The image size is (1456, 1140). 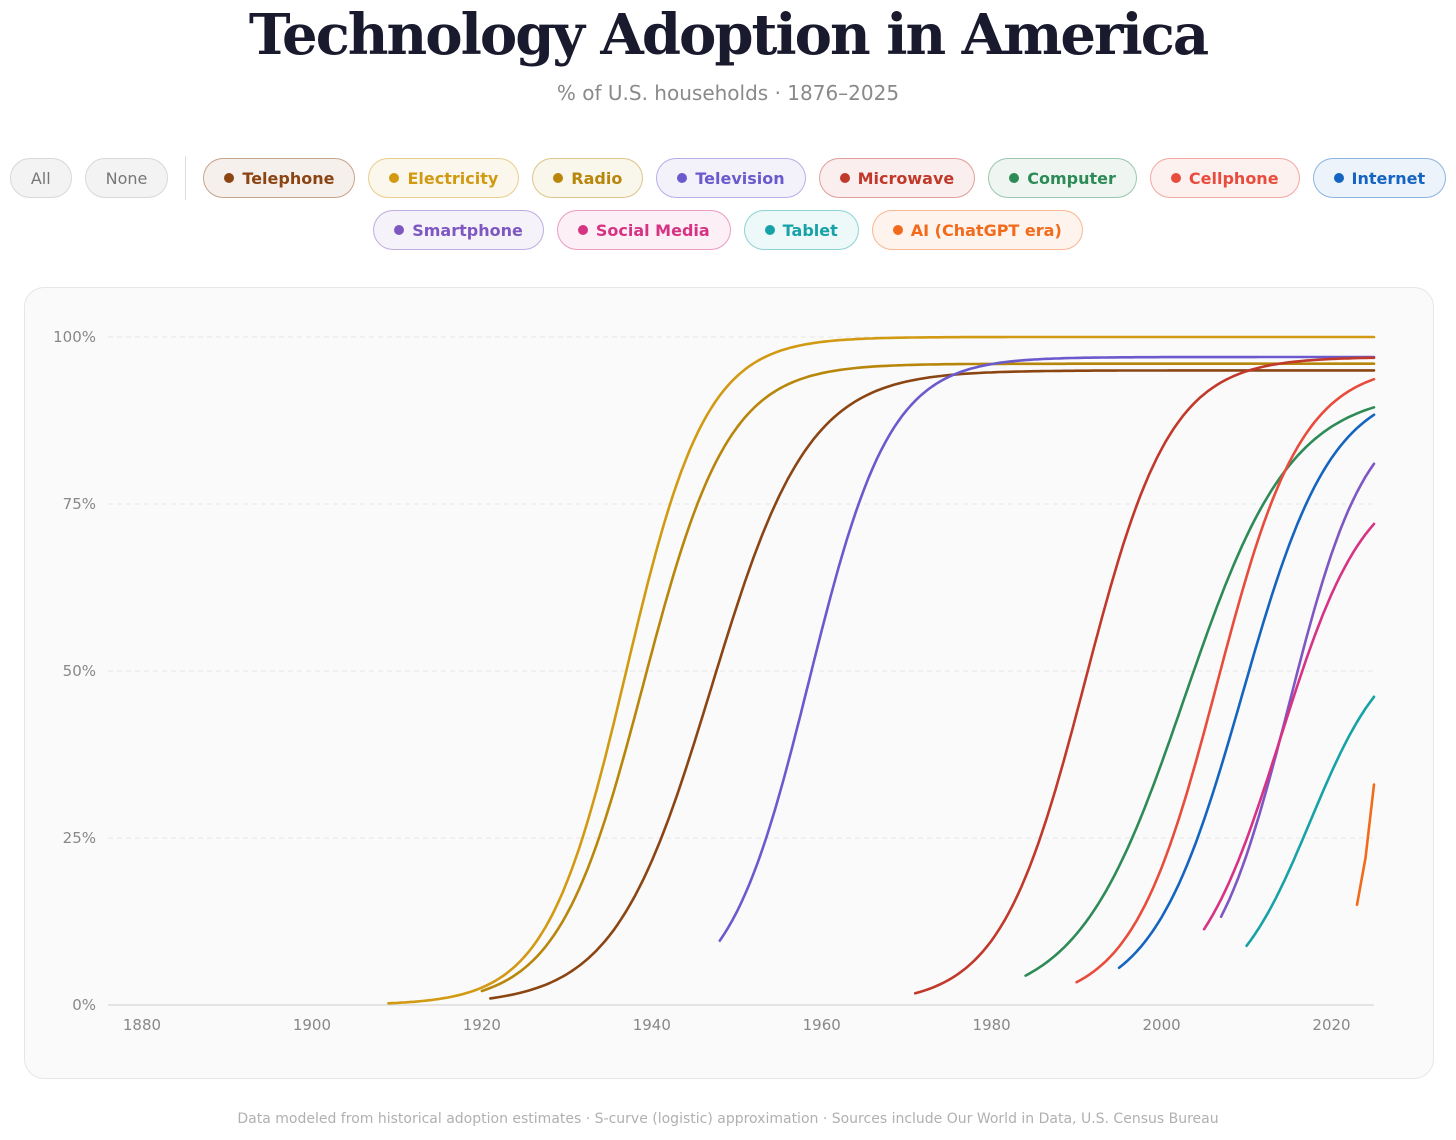 I want to click on series-line-computer, so click(x=1200, y=691).